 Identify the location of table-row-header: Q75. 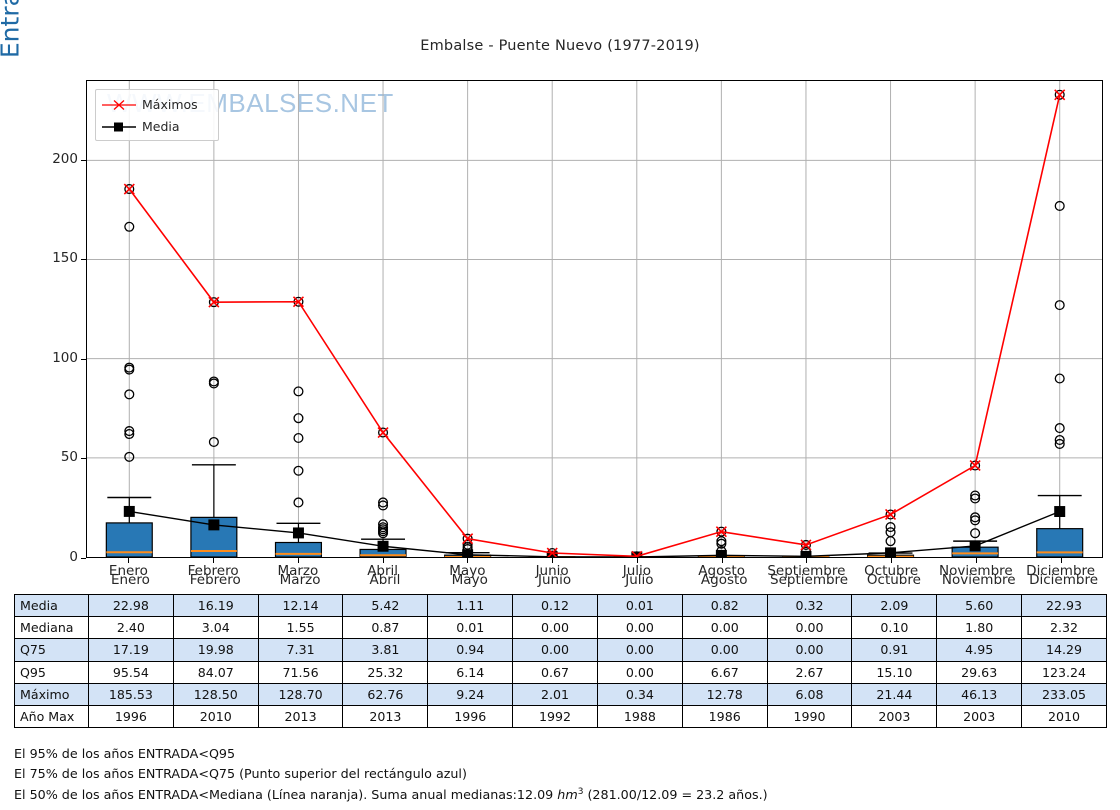
(51, 650).